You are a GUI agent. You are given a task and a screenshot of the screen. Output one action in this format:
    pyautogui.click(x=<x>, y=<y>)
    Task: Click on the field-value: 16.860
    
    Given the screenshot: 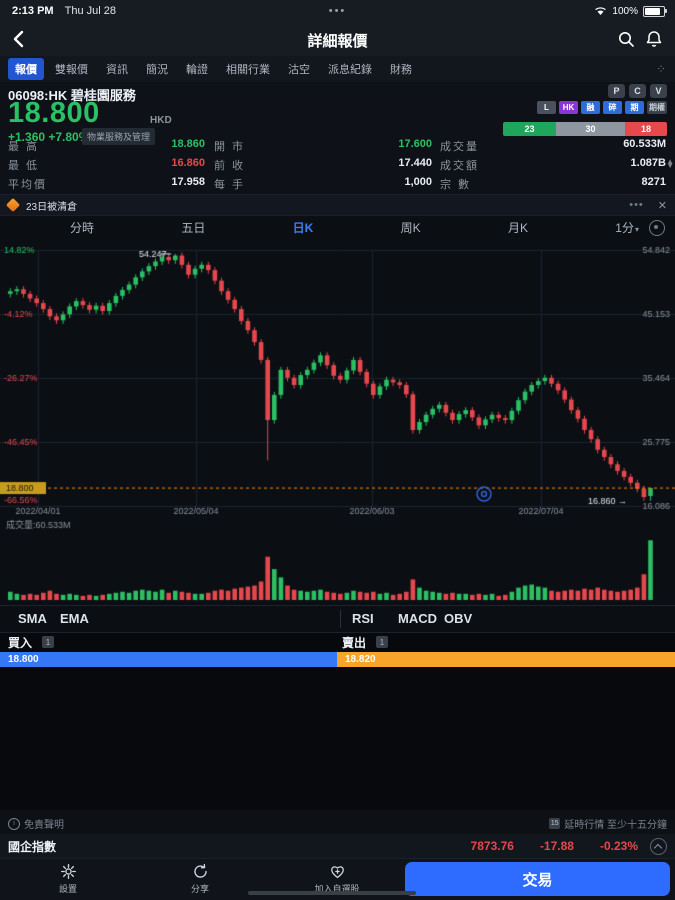 What is the action you would take?
    pyautogui.click(x=188, y=163)
    